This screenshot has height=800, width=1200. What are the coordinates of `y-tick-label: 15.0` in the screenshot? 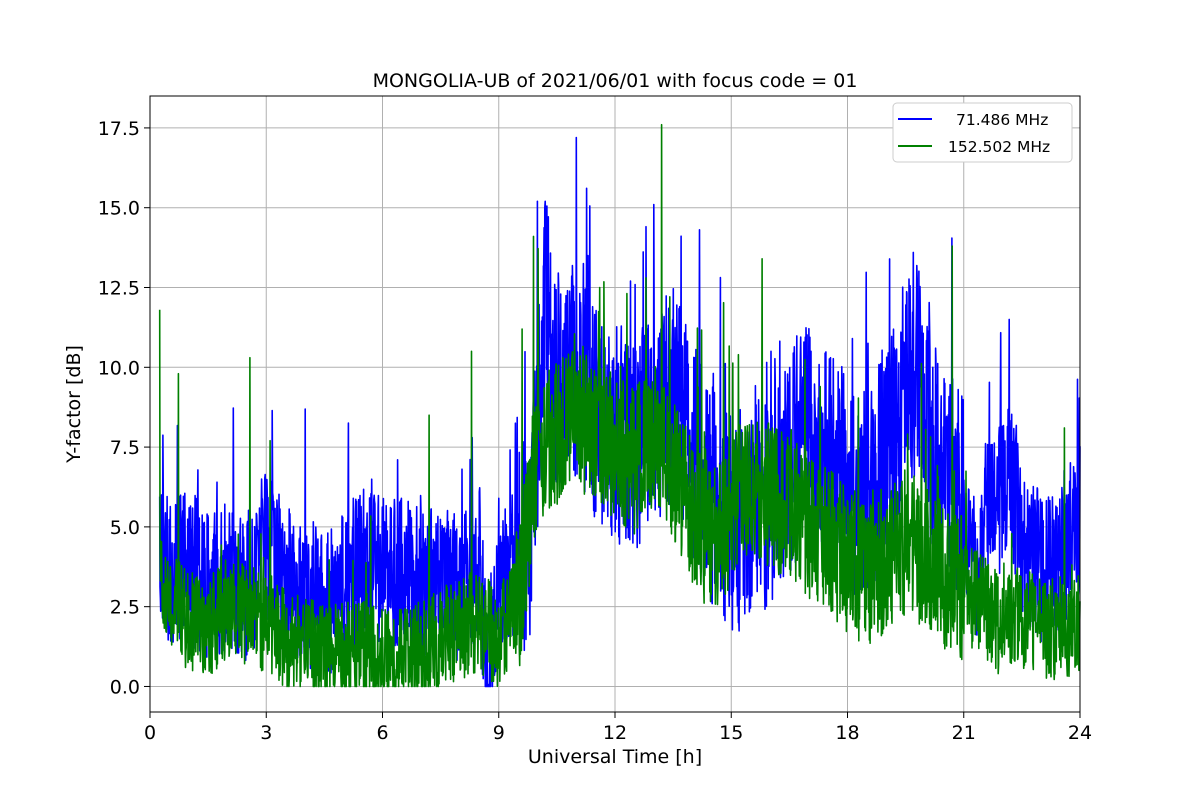 It's located at (119, 209).